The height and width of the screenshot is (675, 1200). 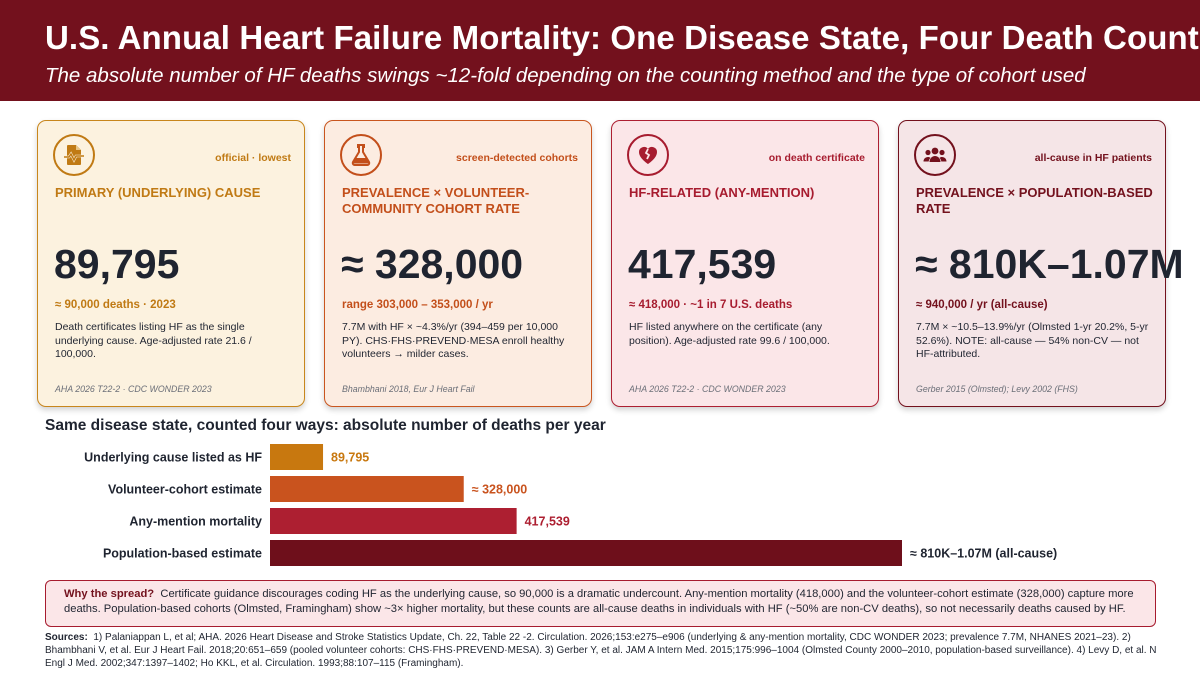 I want to click on flask-icon, so click(x=361, y=155).